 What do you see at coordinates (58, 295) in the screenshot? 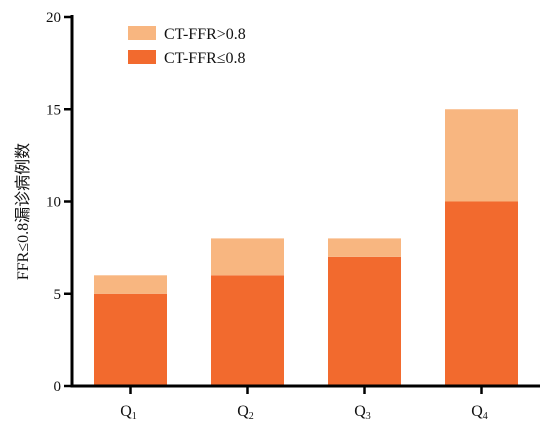
I see `y-tick-label-5: 5` at bounding box center [58, 295].